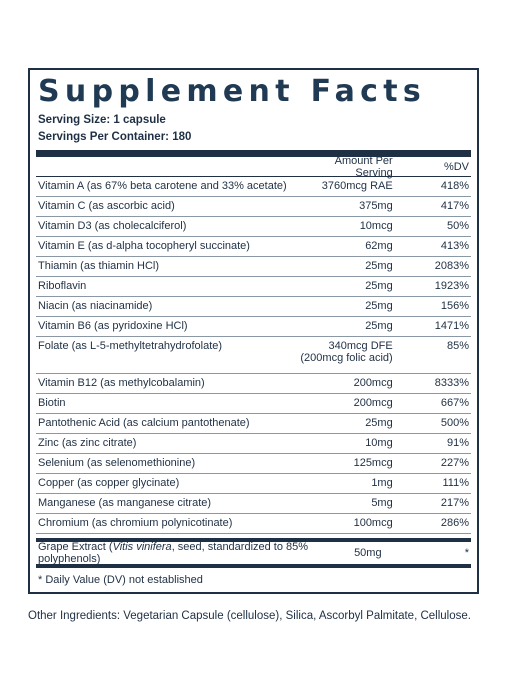 This screenshot has height=691, width=510. I want to click on nutrient-name: Folate (as L-5-methyltetrahydrofolate), so click(130, 346).